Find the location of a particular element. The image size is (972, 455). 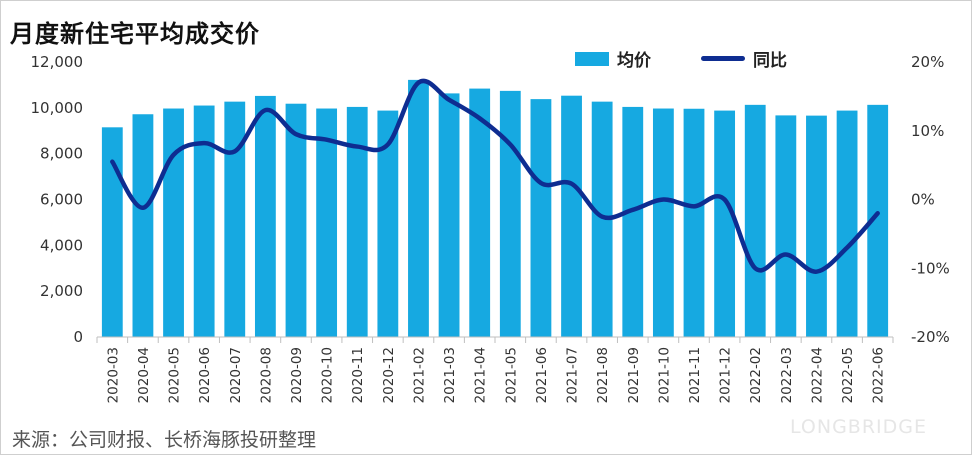

watermark: LONGBRIDGE is located at coordinates (858, 427).